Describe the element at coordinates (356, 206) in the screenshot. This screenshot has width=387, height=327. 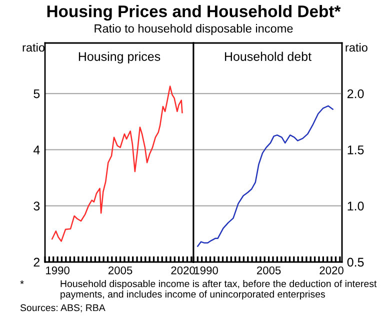
I see `y2-tick-label: 1.0` at that location.